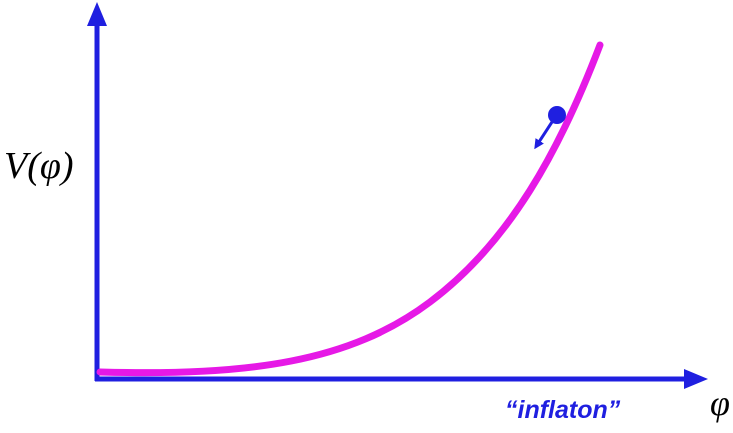 This screenshot has width=733, height=433. What do you see at coordinates (39, 166) in the screenshot?
I see `y-axis-label: V(φ)` at bounding box center [39, 166].